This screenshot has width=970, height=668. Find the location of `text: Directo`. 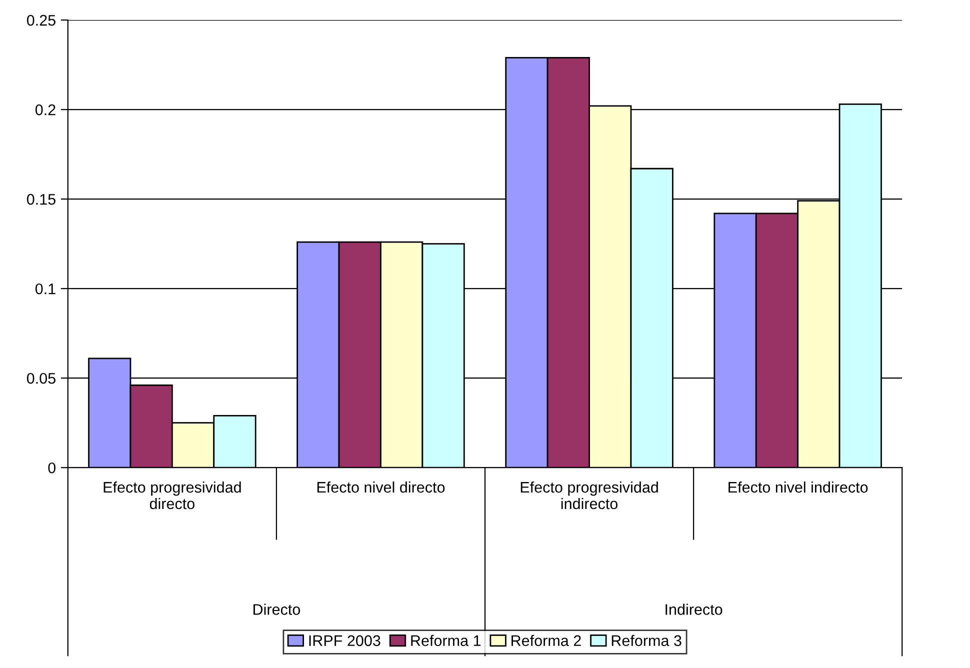

text: Directo is located at coordinates (277, 609).